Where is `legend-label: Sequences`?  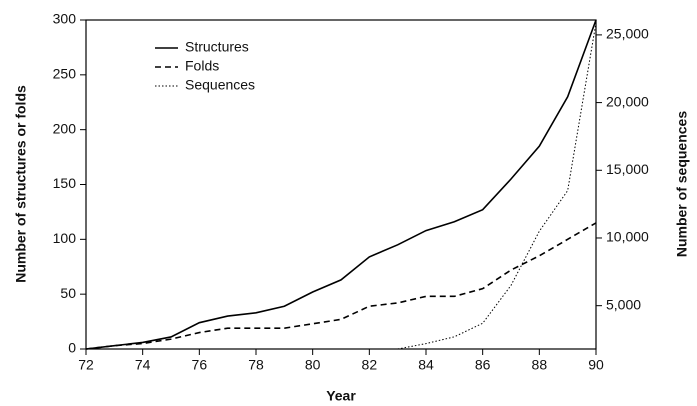
legend-label: Sequences is located at coordinates (220, 85).